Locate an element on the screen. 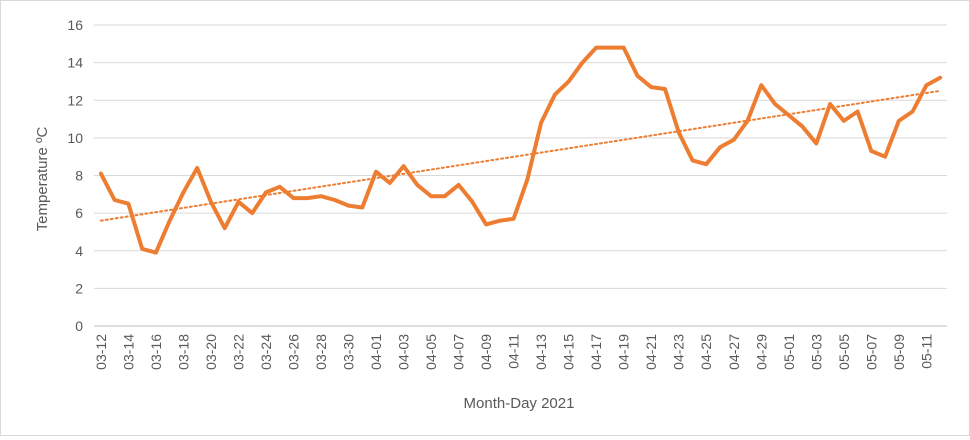 This screenshot has height=440, width=970. x-tick-label: 03-30 is located at coordinates (349, 352).